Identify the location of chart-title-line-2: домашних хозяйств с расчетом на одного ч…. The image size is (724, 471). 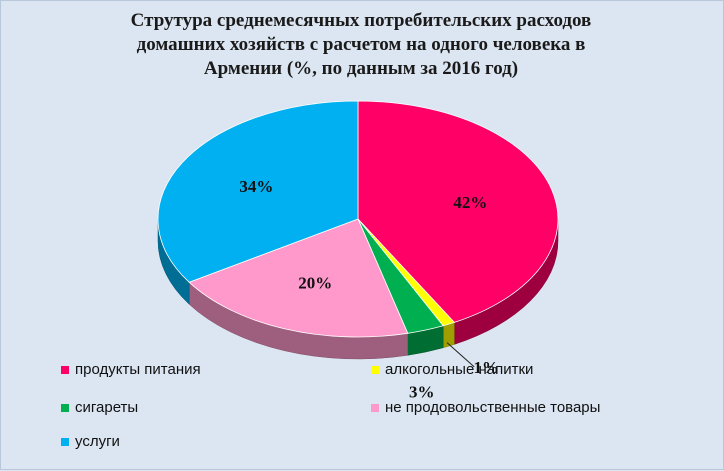
(361, 44).